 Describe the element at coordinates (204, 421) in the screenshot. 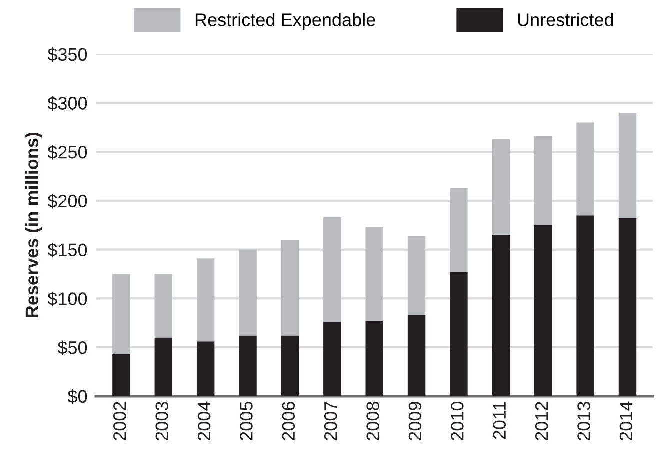

I see `x-tick-label: 2004` at that location.